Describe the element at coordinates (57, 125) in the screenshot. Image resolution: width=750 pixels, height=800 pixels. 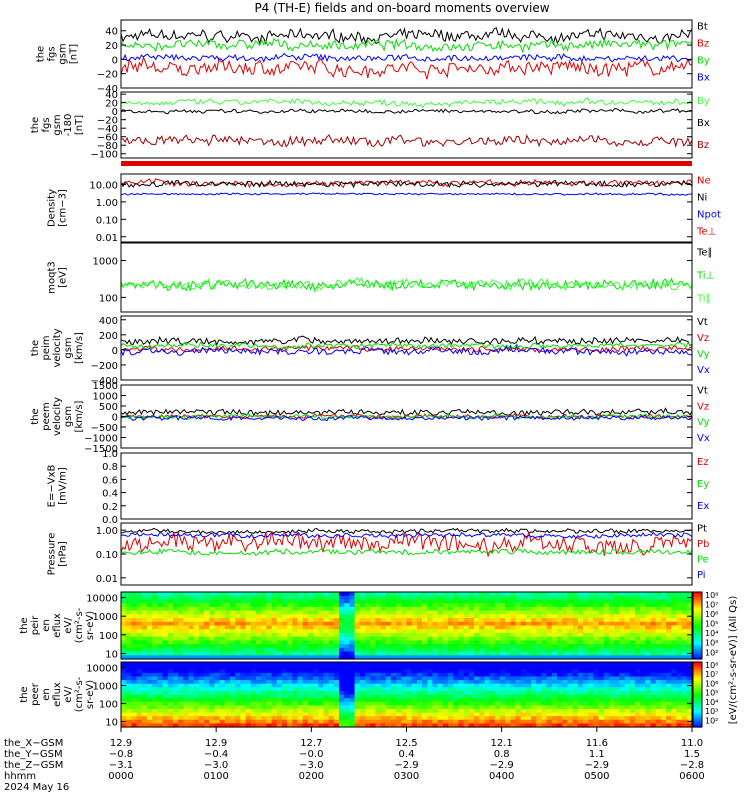
I see `y-axis-label: thefgsgsm-180[nT]` at that location.